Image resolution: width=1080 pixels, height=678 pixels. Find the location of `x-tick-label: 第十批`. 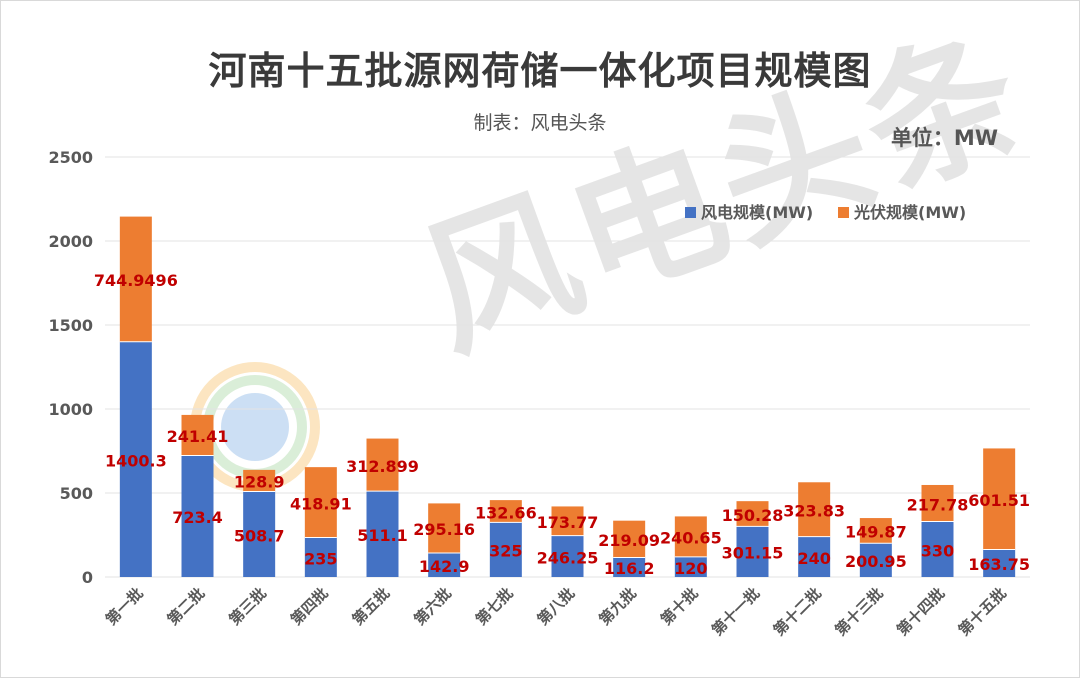

x-tick-label: 第十批 is located at coordinates (679, 606).